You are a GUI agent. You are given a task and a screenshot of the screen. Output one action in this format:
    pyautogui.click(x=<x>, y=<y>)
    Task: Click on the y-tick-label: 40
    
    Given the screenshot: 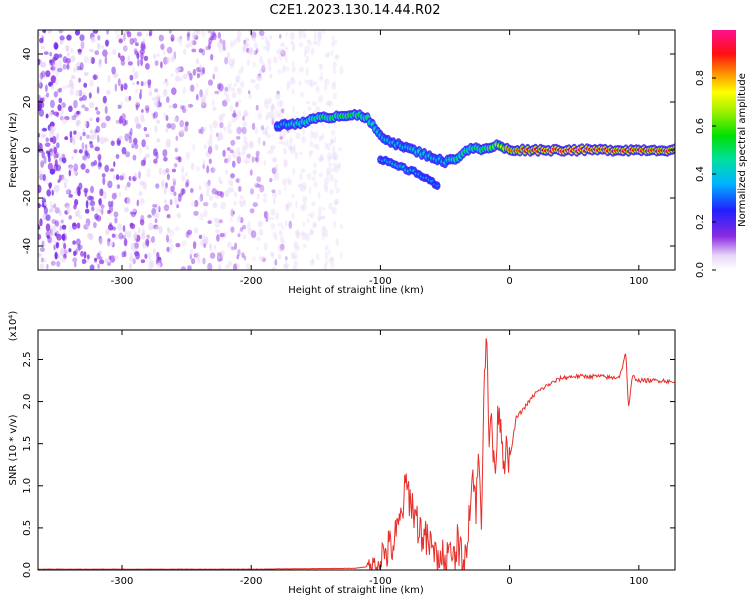 What is the action you would take?
    pyautogui.click(x=27, y=54)
    